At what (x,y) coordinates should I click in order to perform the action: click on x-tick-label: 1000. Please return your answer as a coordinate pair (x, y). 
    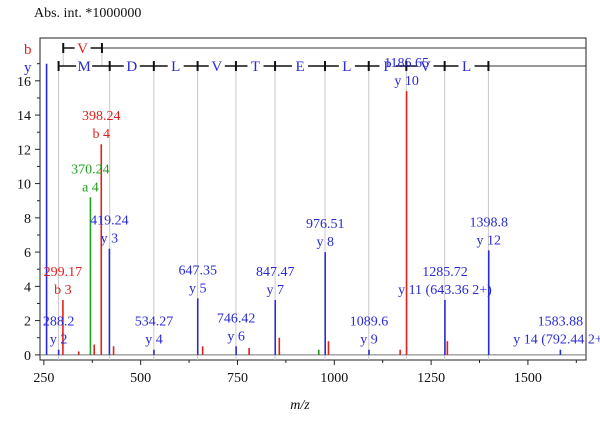
    Looking at the image, I should click on (334, 378).